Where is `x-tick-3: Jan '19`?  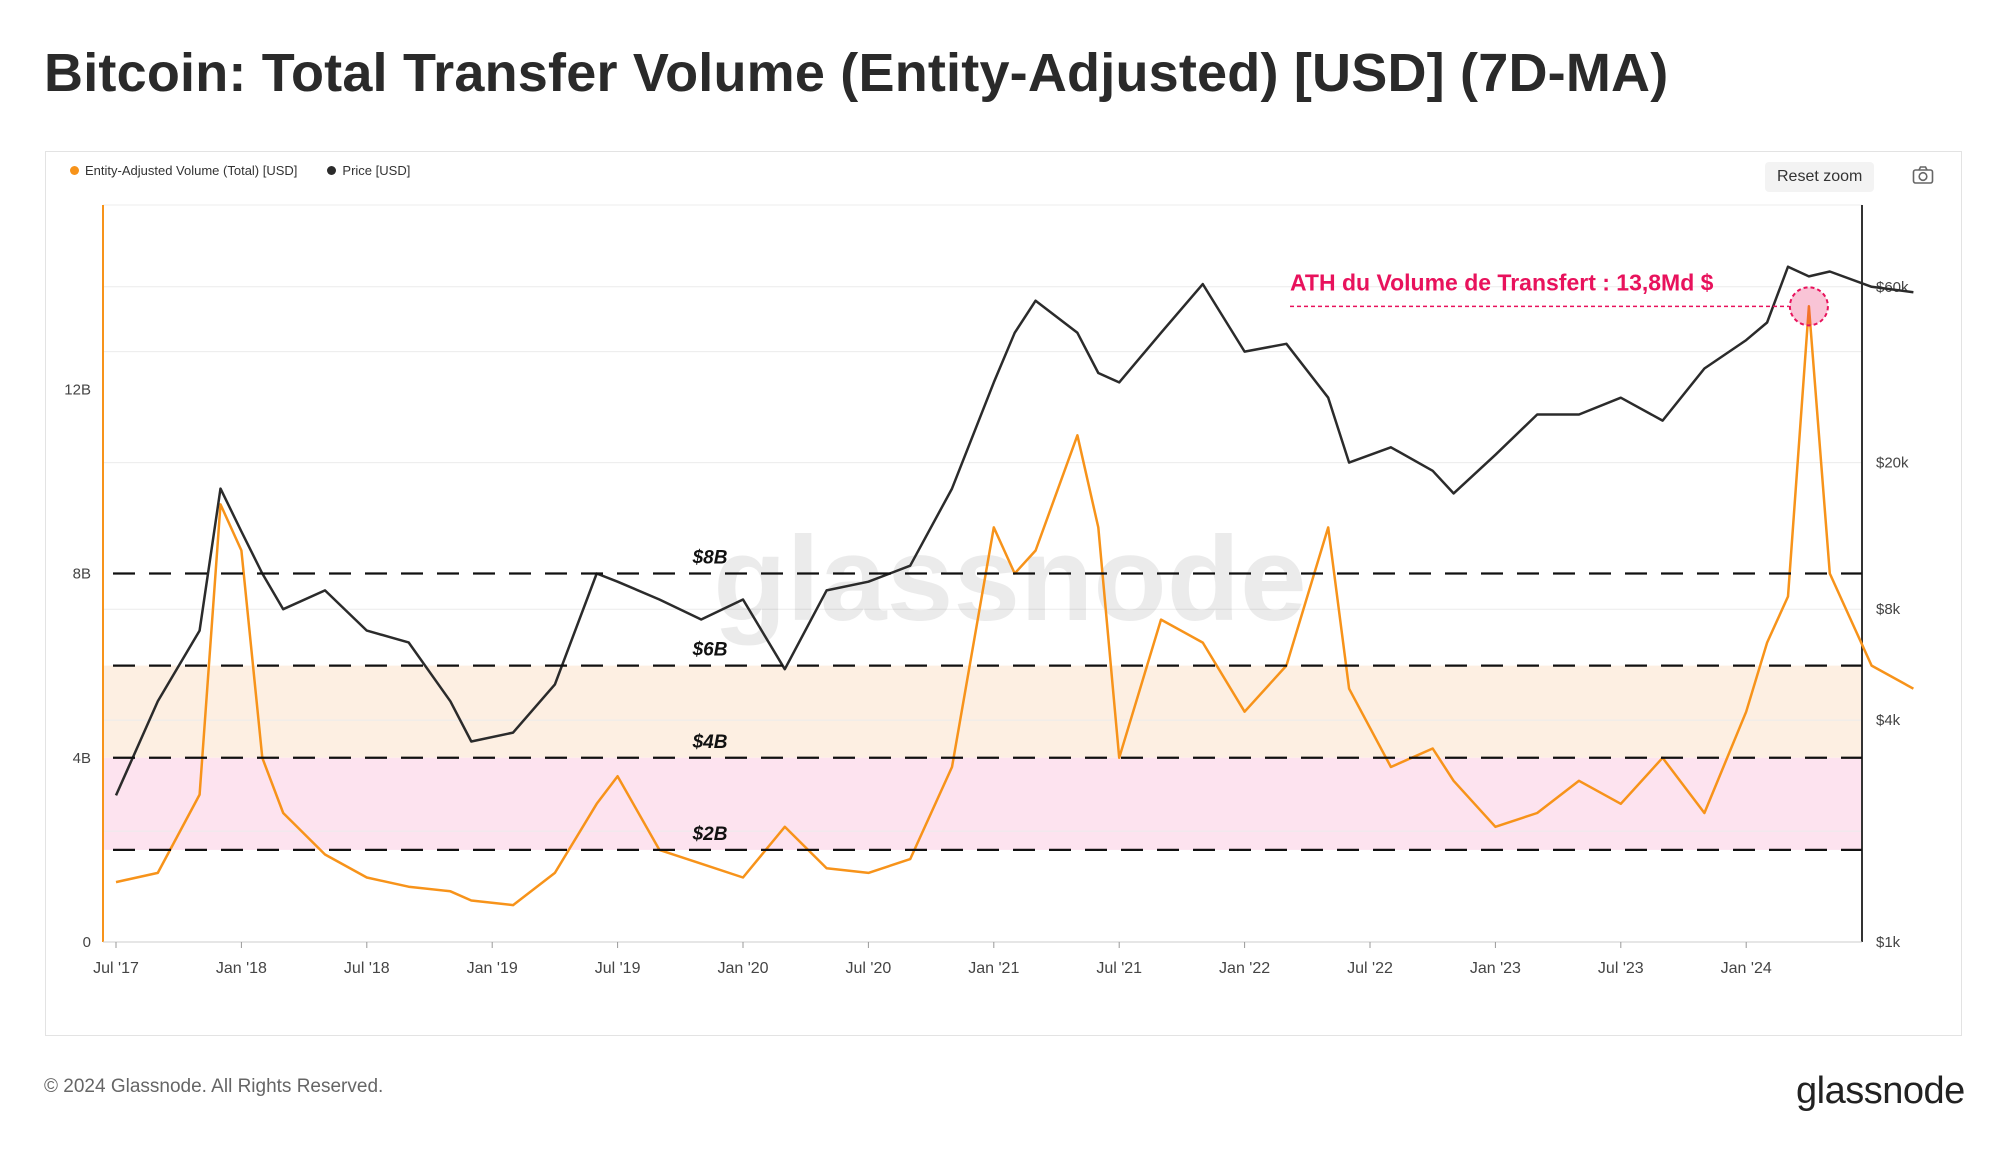
x-tick-3: Jan '19 is located at coordinates (492, 968).